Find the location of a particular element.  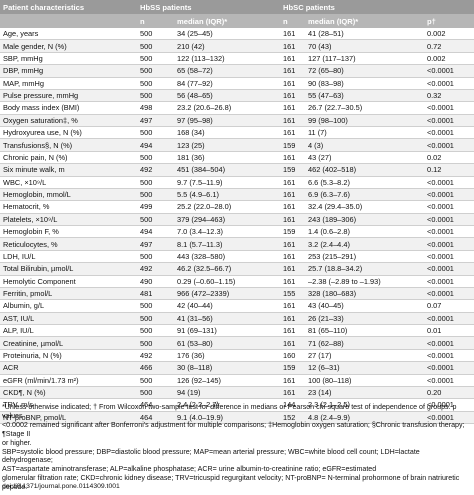

table-row: CKD¶, N (%) 500 94 (19) 161 23 (14) 0.20 is located at coordinates (237, 393).